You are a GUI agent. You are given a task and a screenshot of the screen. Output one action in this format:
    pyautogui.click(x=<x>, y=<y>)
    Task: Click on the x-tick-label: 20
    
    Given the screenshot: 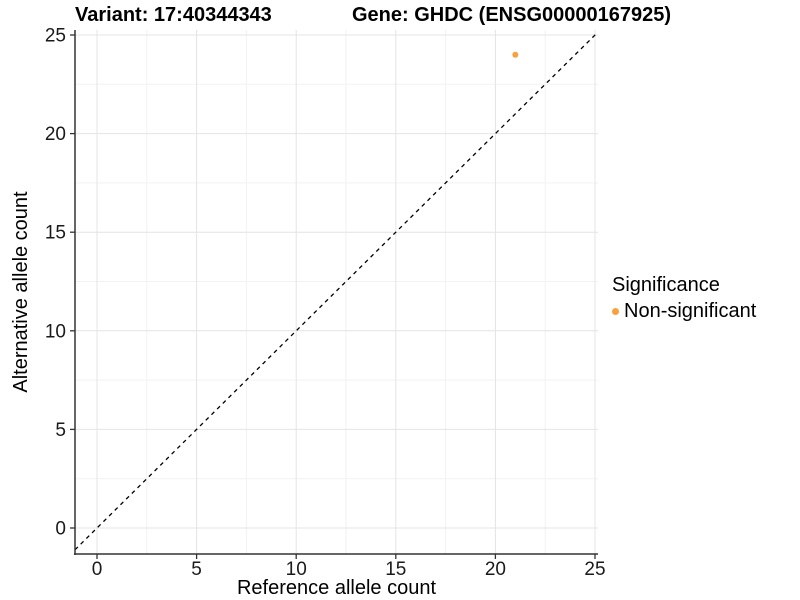 What is the action you would take?
    pyautogui.click(x=495, y=569)
    